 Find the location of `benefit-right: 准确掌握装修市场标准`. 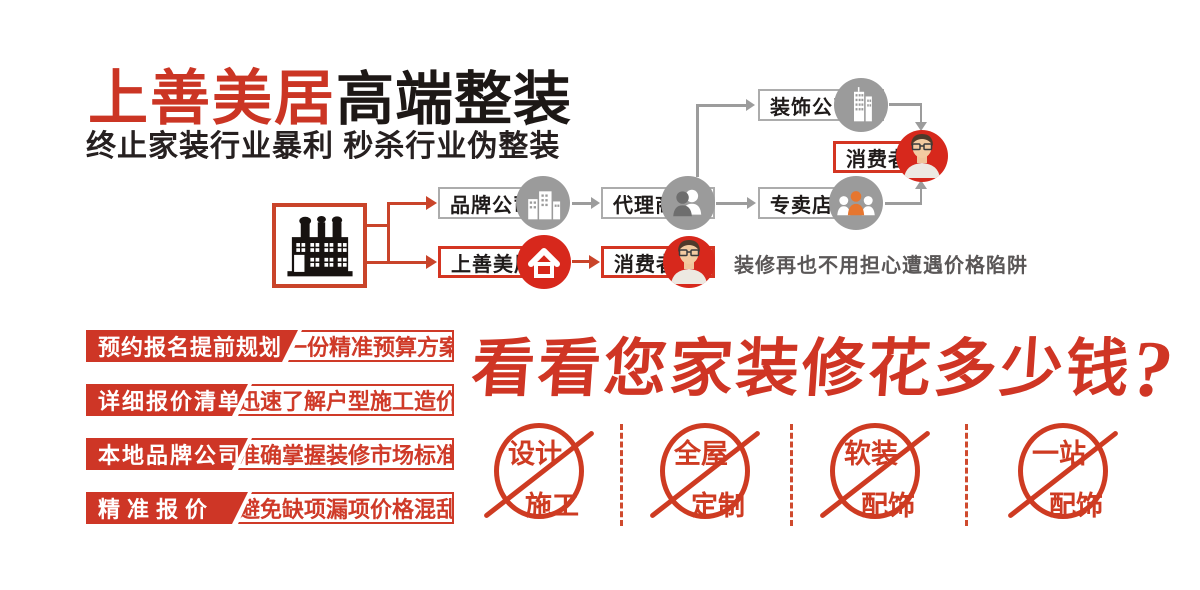

benefit-right: 准确掌握装修市场标准 is located at coordinates (346, 454).